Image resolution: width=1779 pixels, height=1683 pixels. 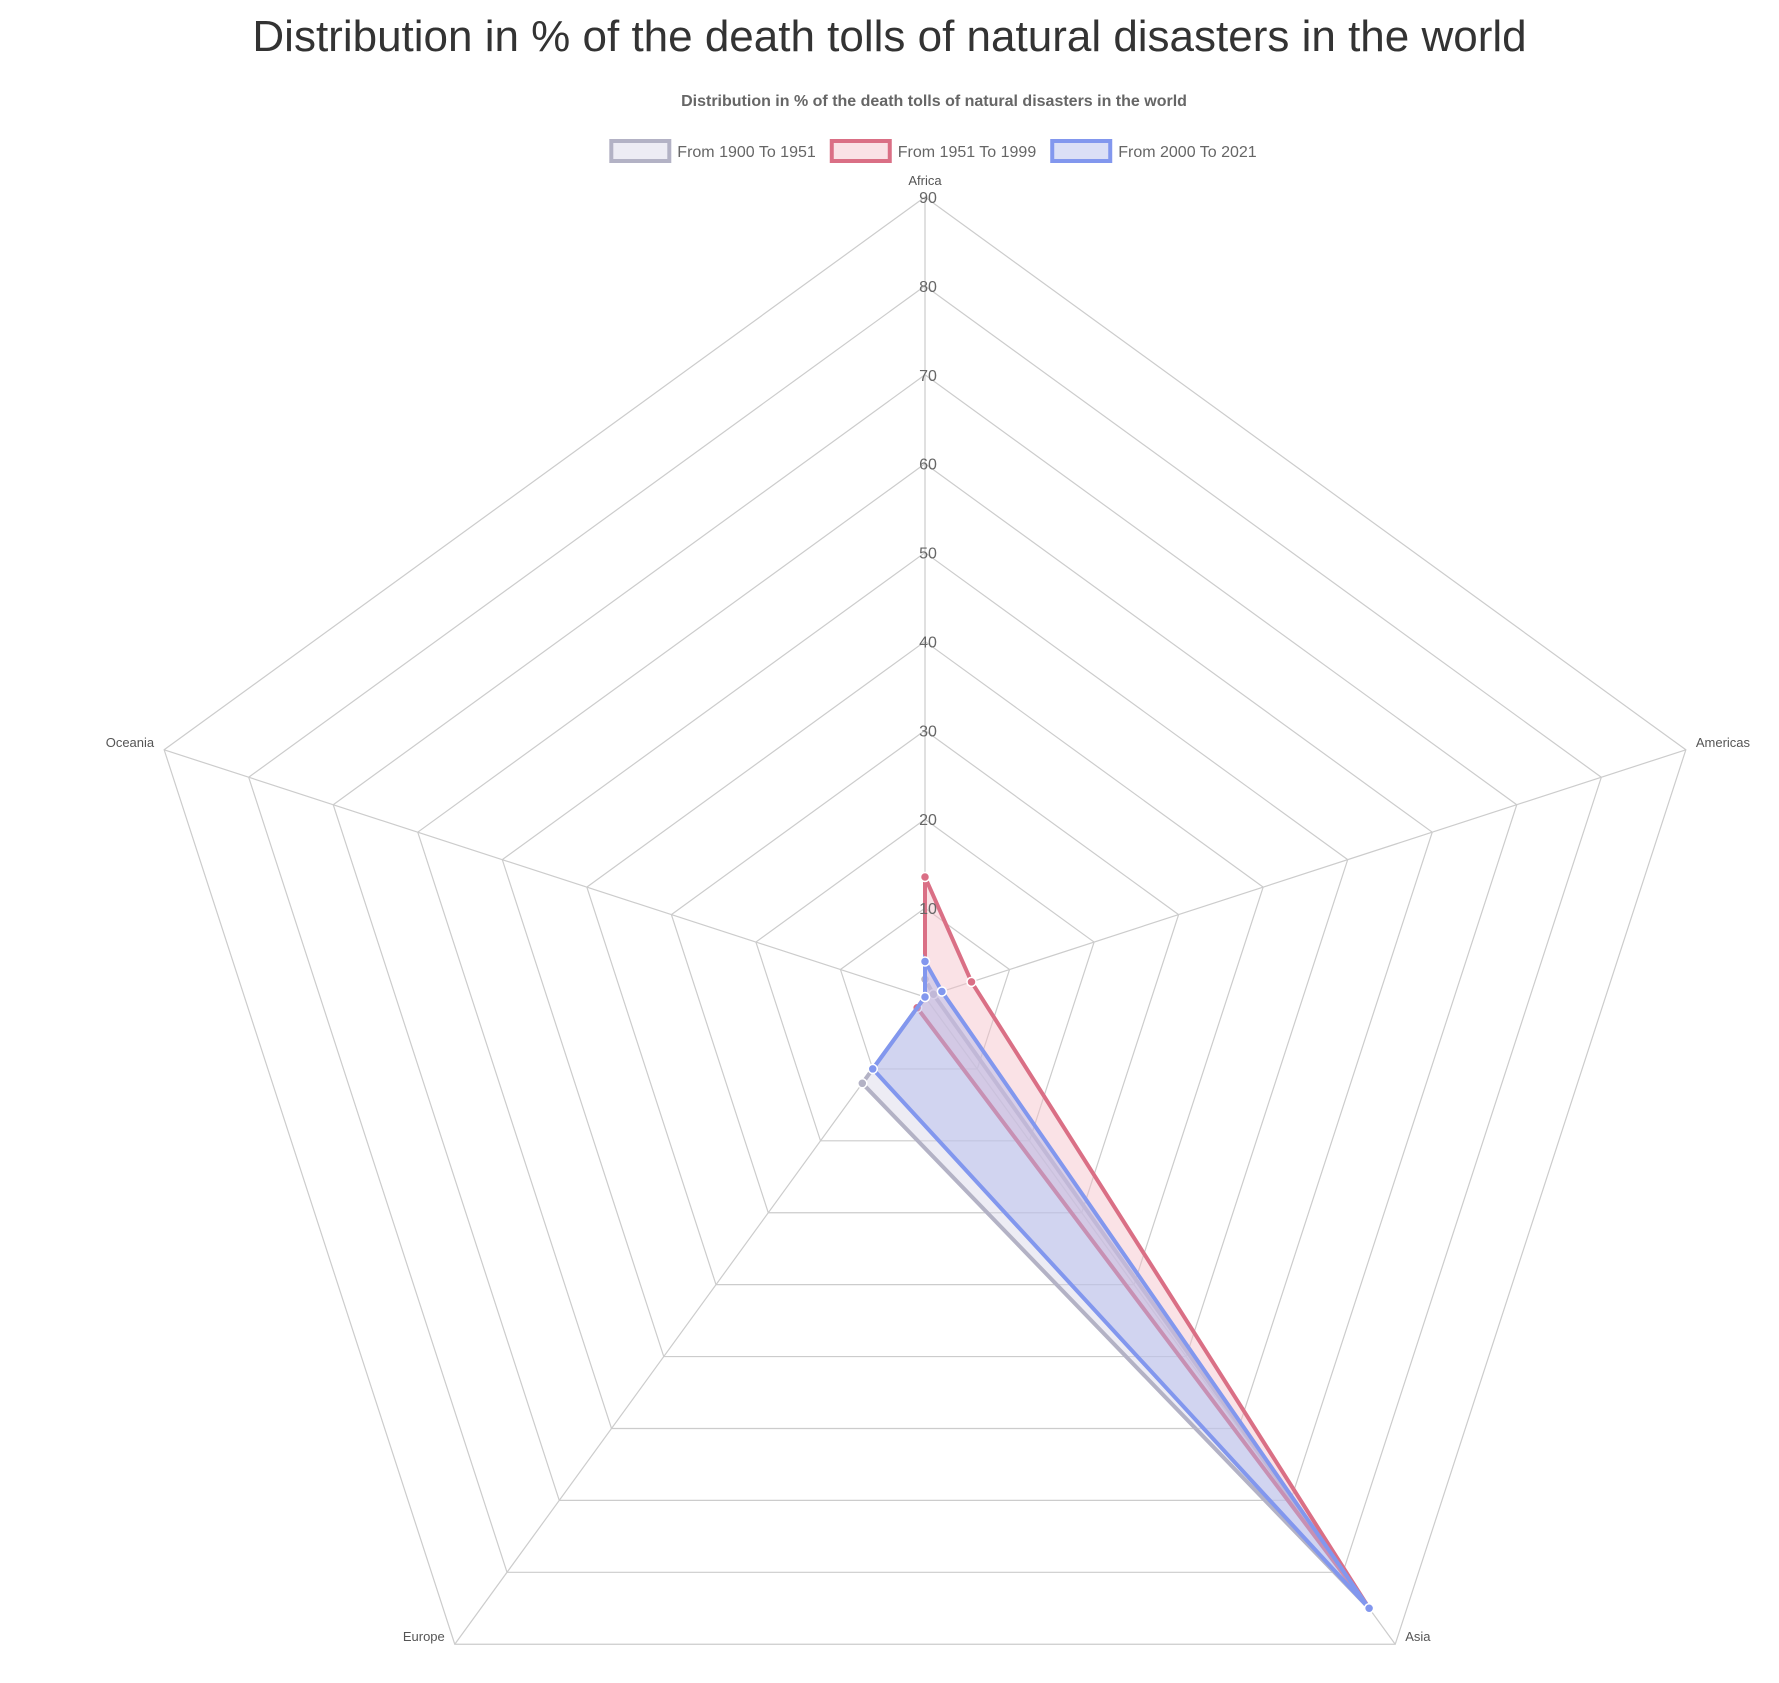 What do you see at coordinates (1305, 873) in the screenshot?
I see `spoke-americas` at bounding box center [1305, 873].